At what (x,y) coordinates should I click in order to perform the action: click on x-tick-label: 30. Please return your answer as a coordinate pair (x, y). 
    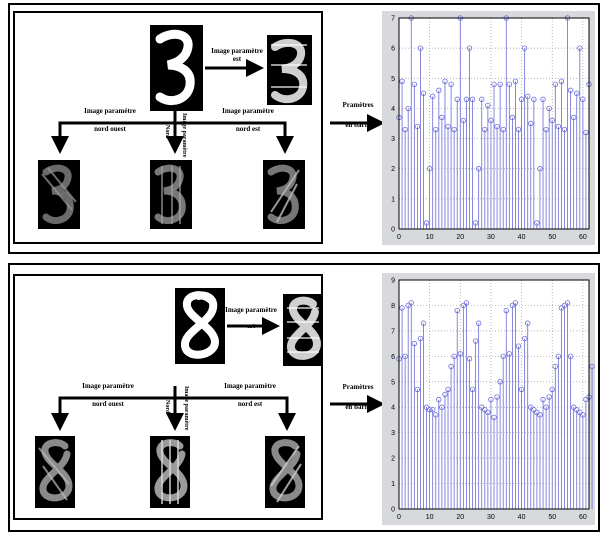
    Looking at the image, I should click on (491, 237).